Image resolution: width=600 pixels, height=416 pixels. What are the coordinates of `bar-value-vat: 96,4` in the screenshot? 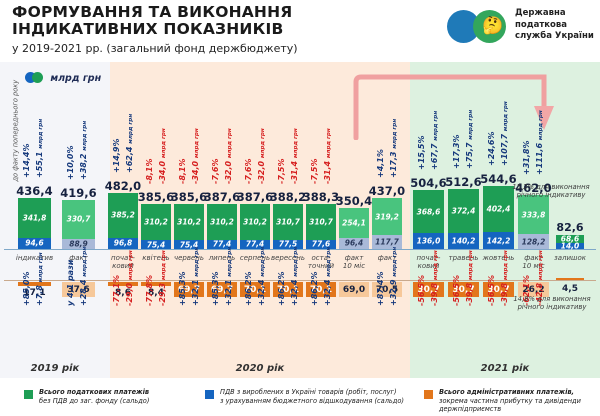 It's located at (354, 243).